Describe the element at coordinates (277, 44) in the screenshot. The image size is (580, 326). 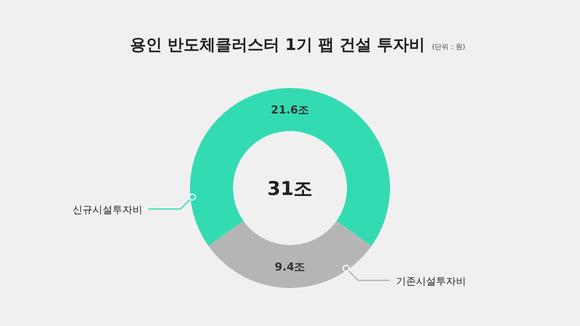
I see `chart-title: 용인 반도체클러스터 1기 팹 건설 투자비` at that location.